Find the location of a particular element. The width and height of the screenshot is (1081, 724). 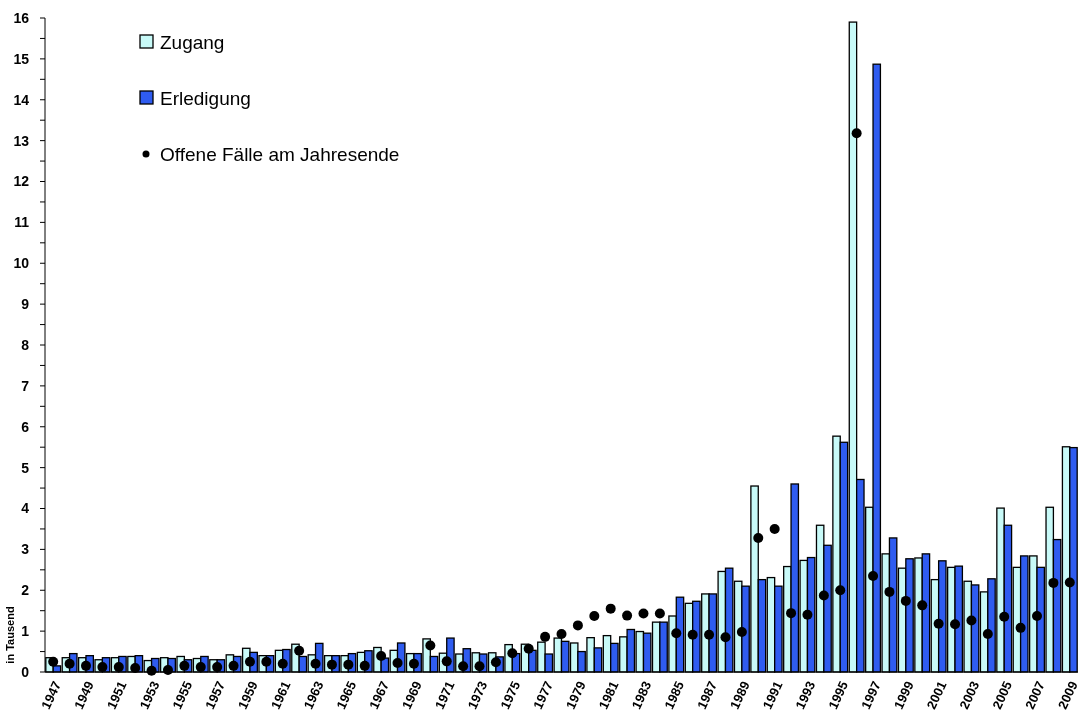

y-tick-label: 13 is located at coordinates (21, 140).